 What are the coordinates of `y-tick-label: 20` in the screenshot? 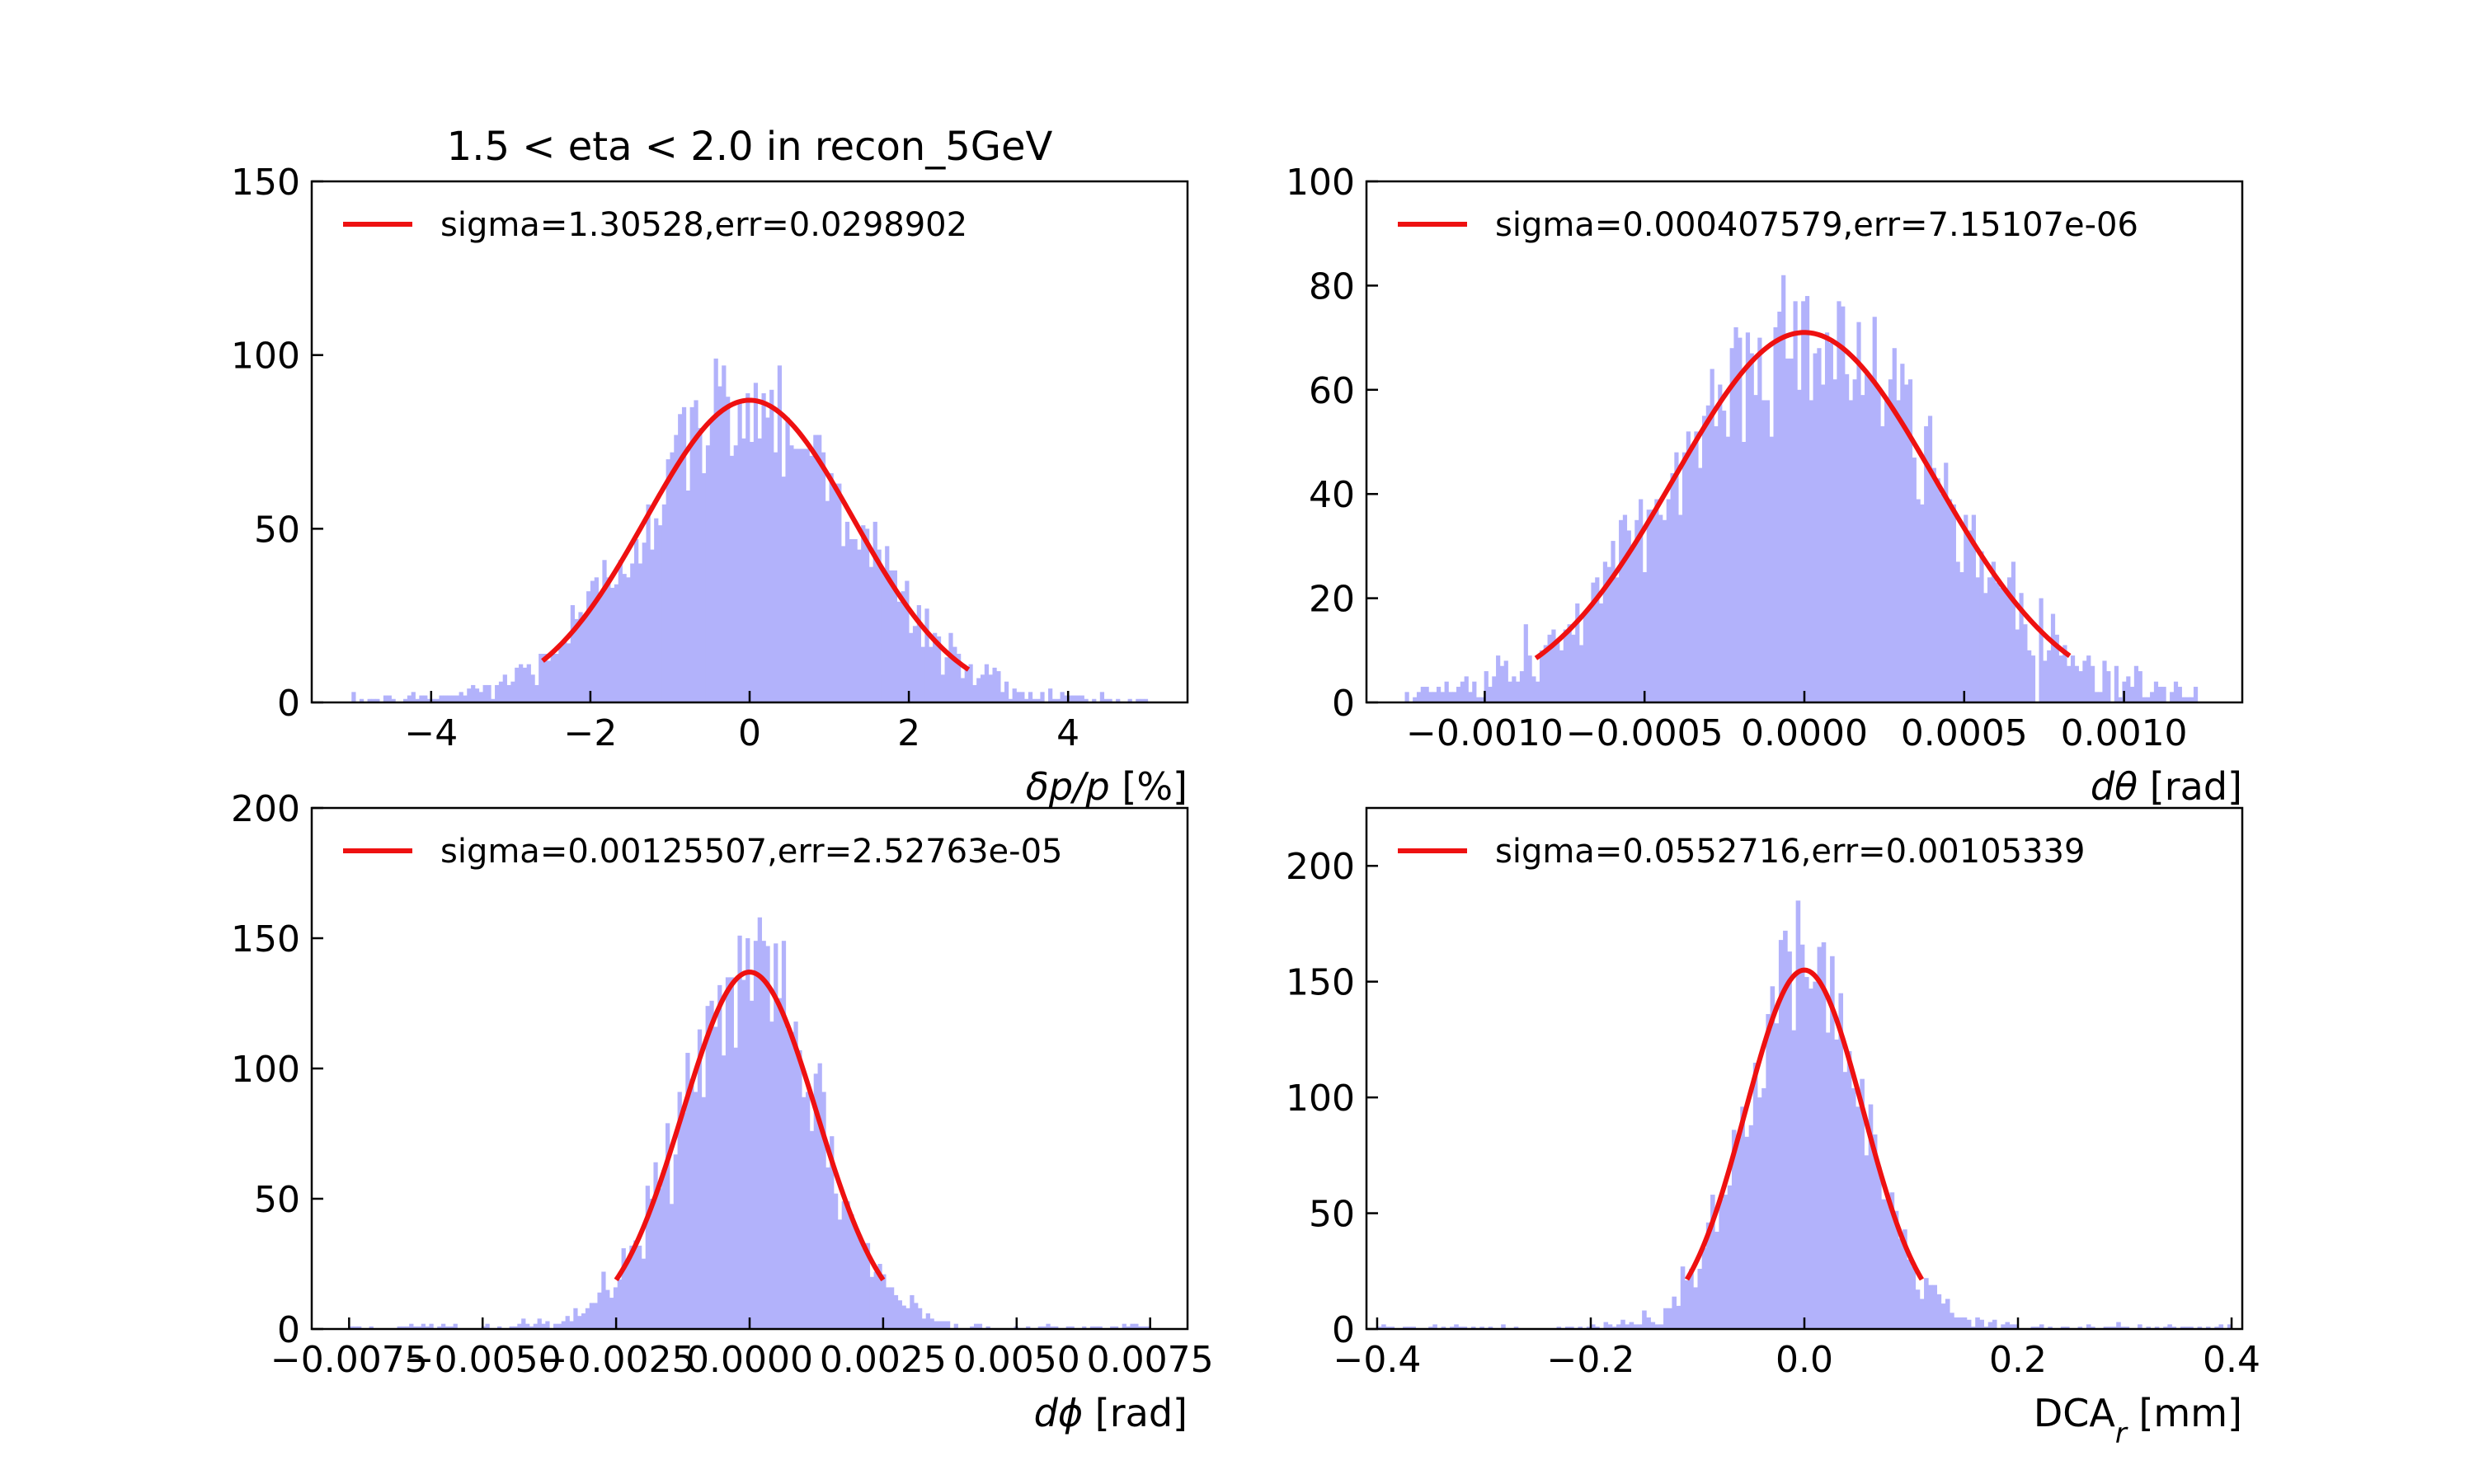 It's located at (1332, 600).